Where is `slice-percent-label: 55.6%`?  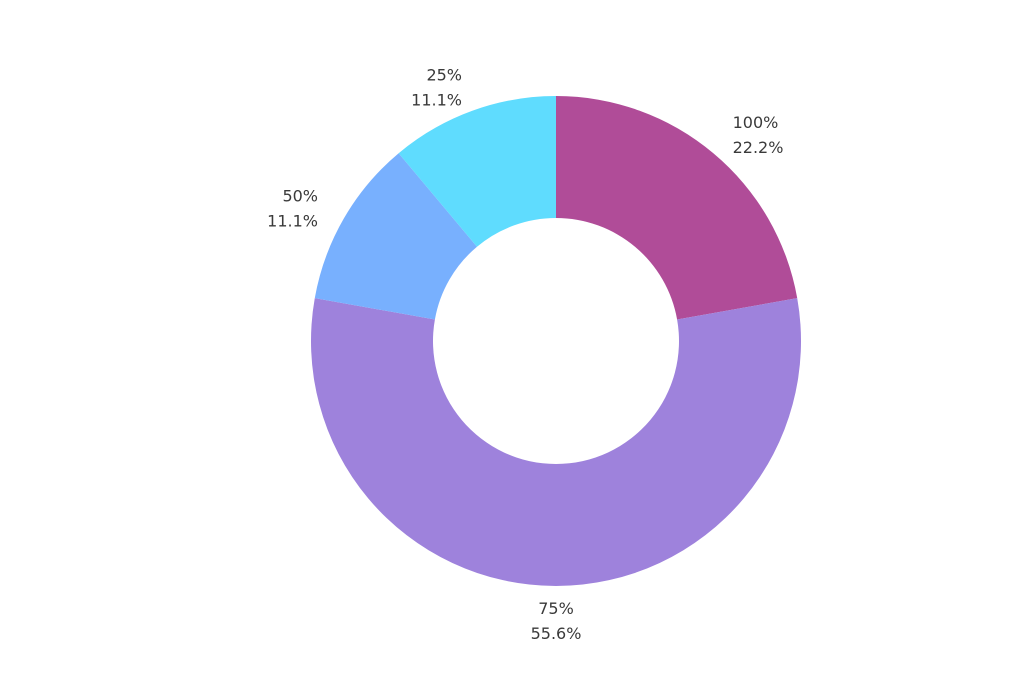
slice-percent-label: 55.6% is located at coordinates (556, 633).